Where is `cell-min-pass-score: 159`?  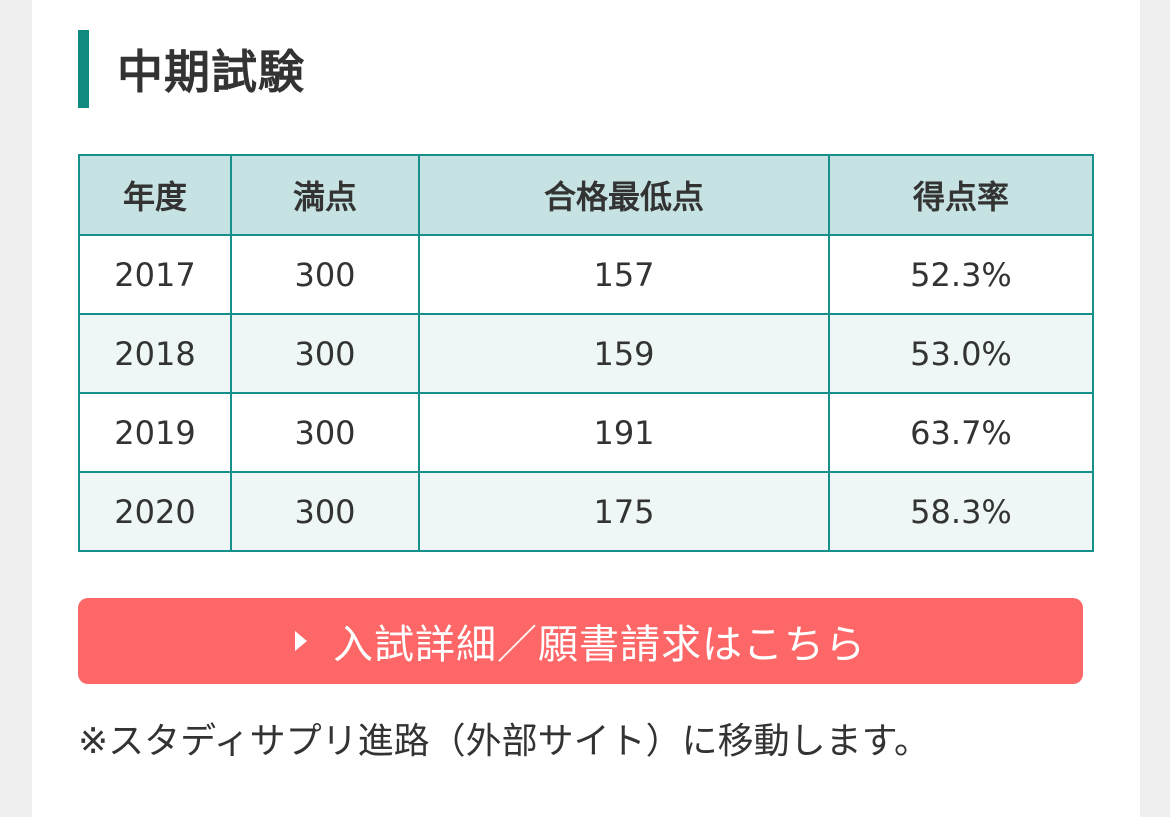 cell-min-pass-score: 159 is located at coordinates (624, 353).